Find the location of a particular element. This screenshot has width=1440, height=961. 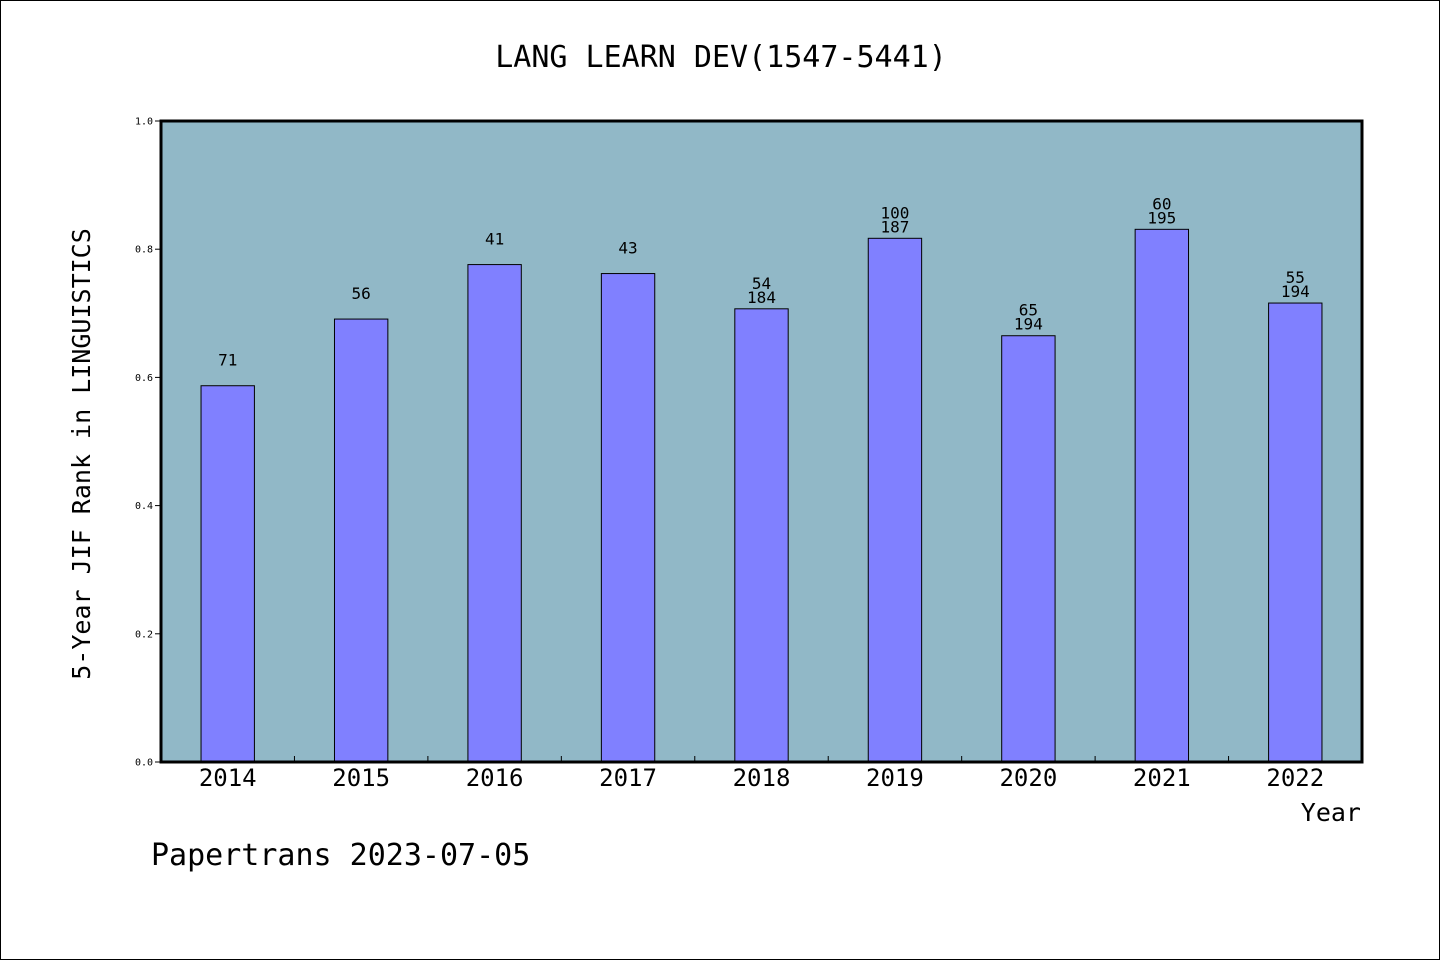

data-label: 100 is located at coordinates (894, 212).